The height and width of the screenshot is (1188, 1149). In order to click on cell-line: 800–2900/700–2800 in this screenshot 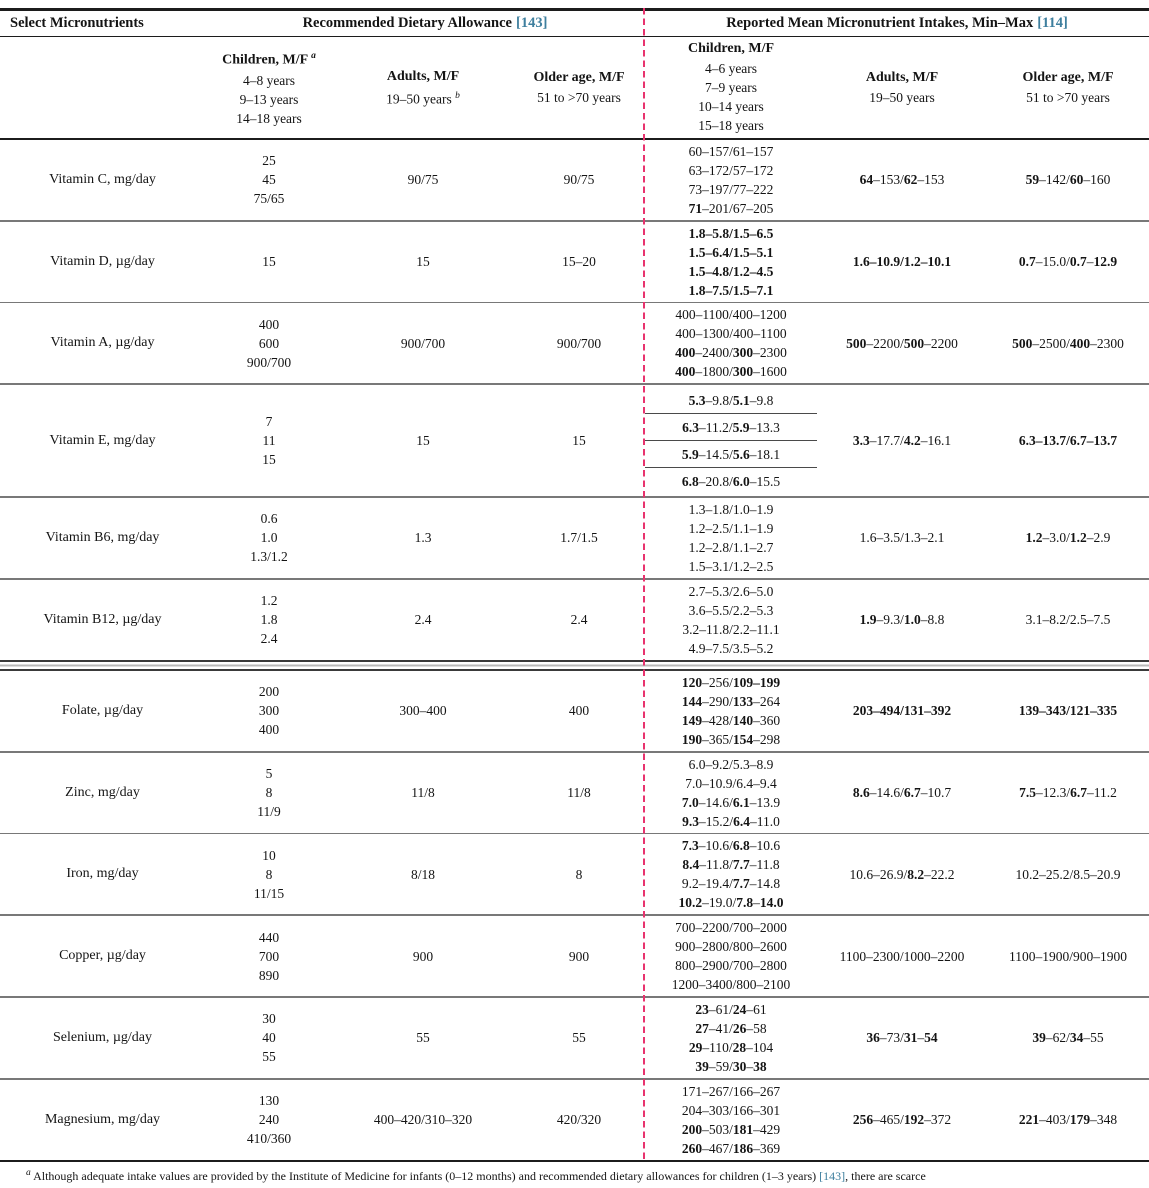, I will do `click(731, 966)`.